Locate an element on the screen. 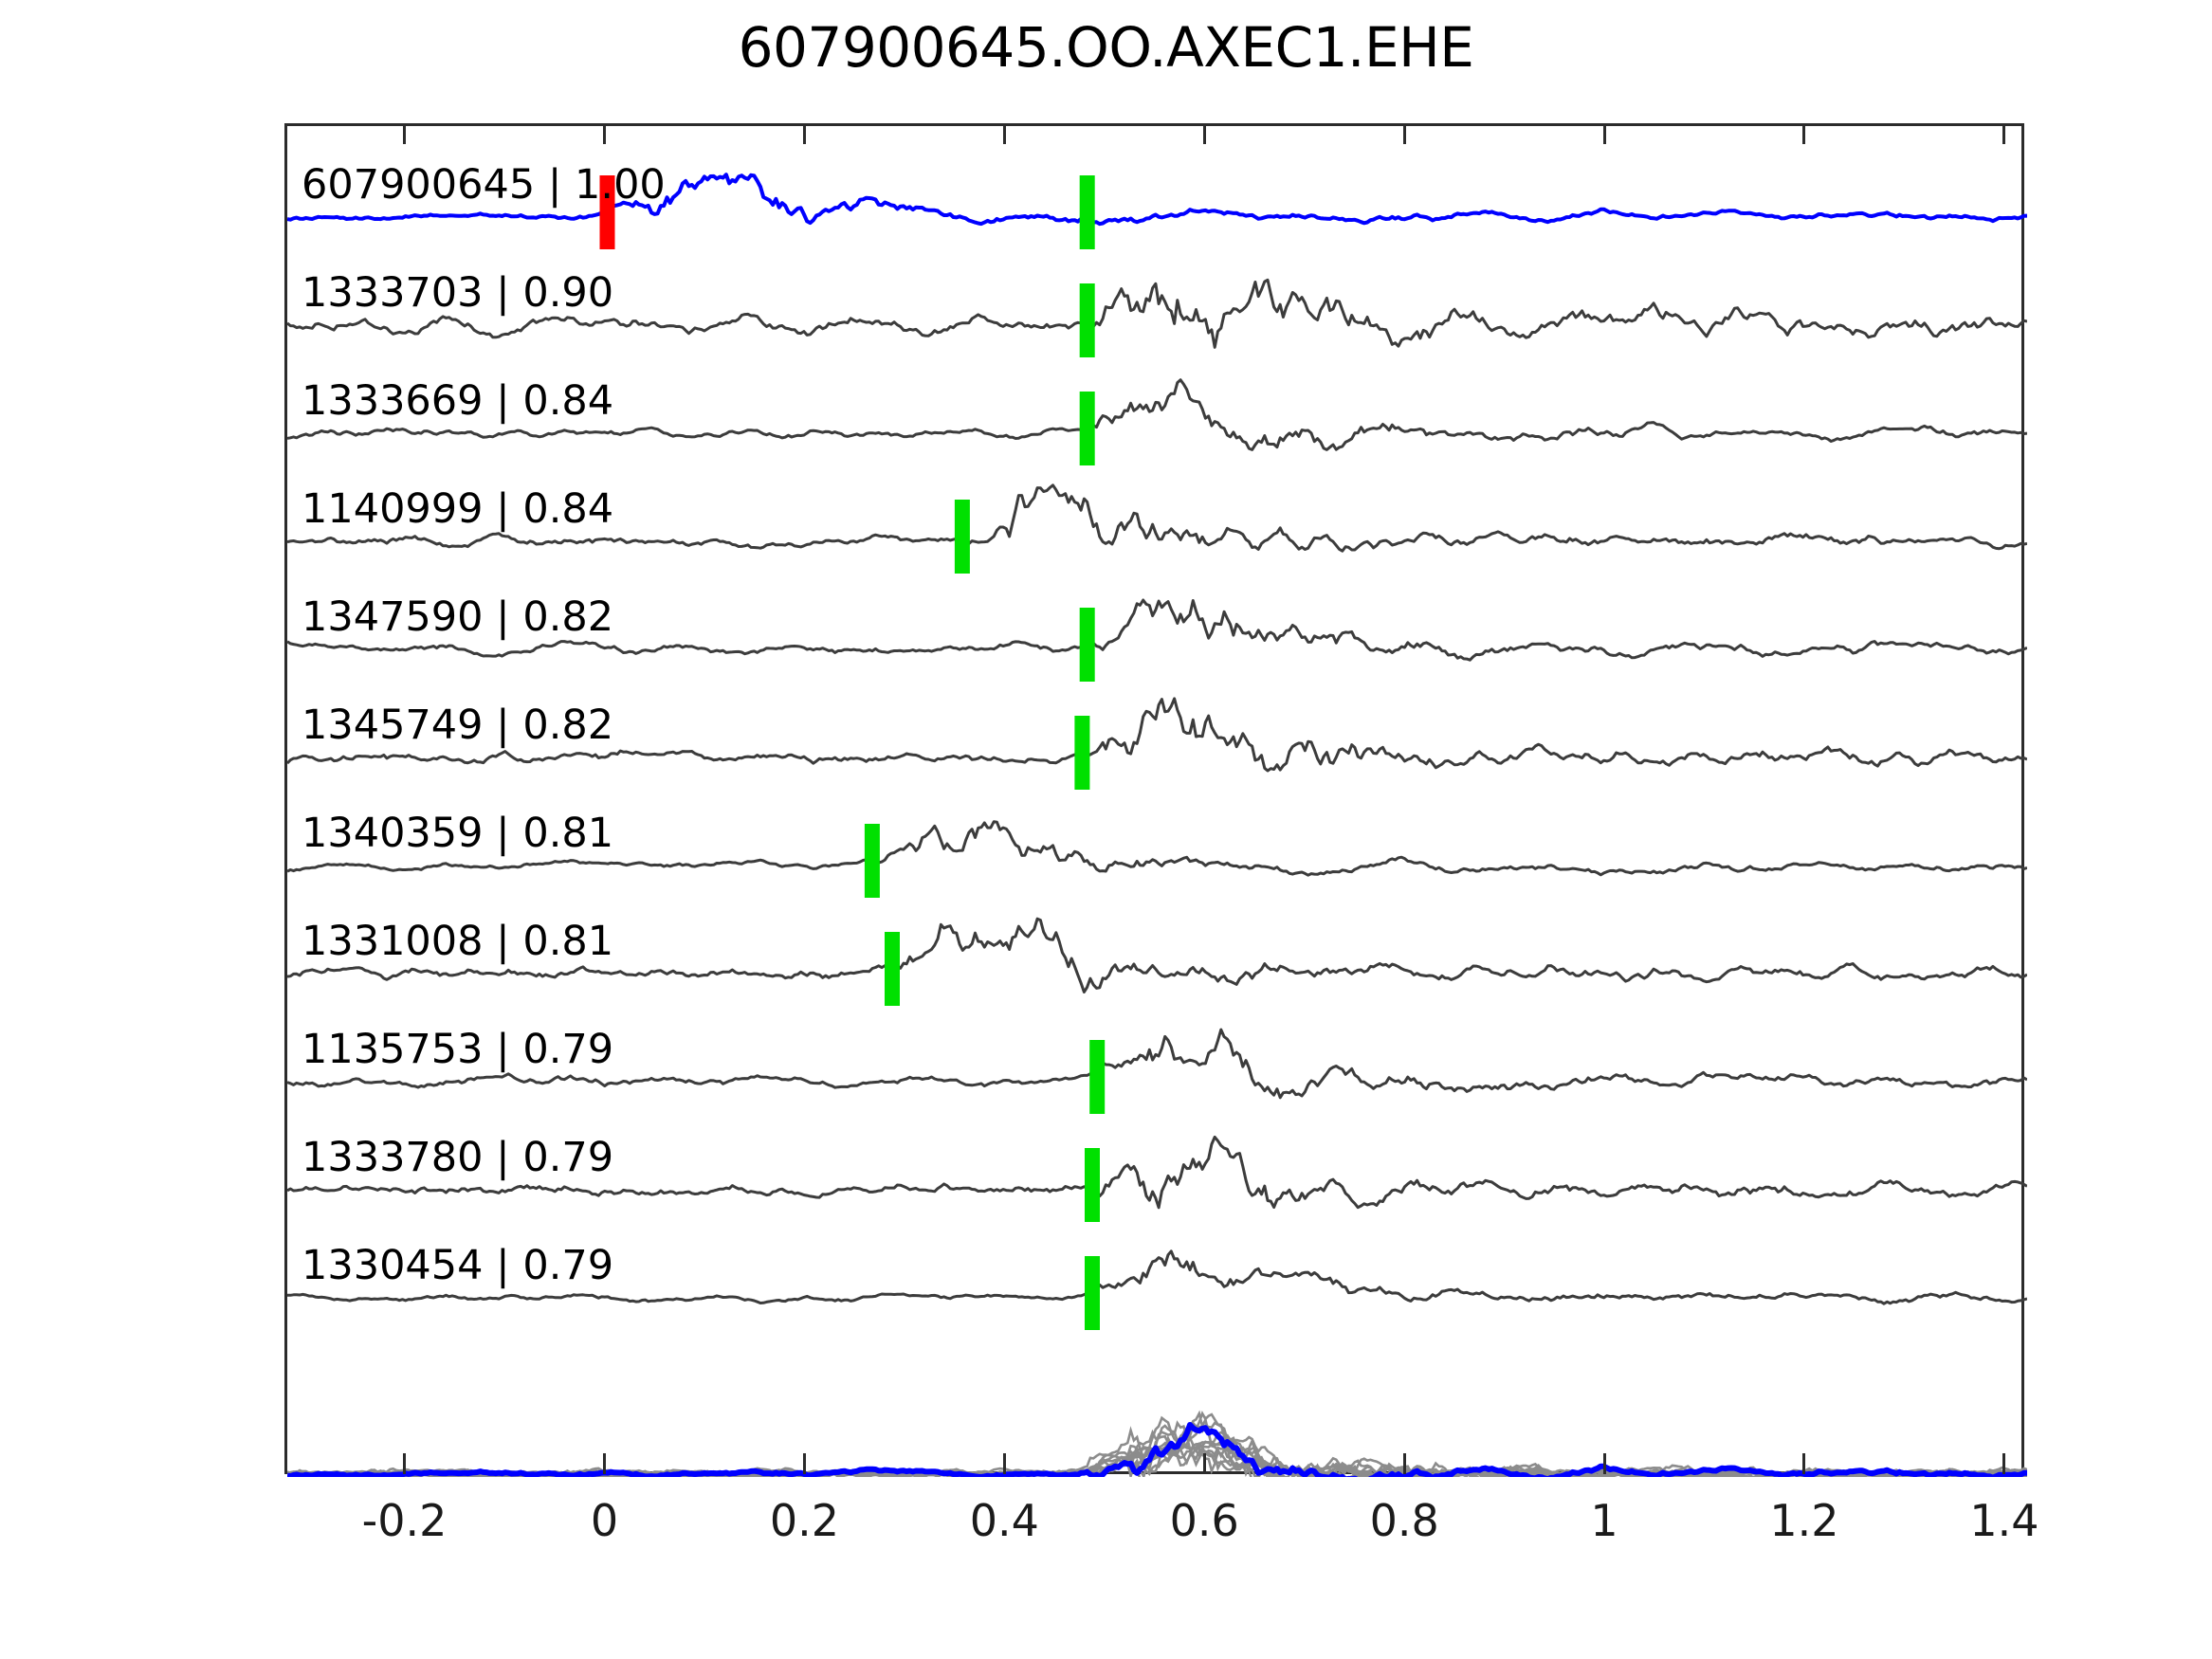  trace-label: 1333703 | 0.90 is located at coordinates (458, 293).